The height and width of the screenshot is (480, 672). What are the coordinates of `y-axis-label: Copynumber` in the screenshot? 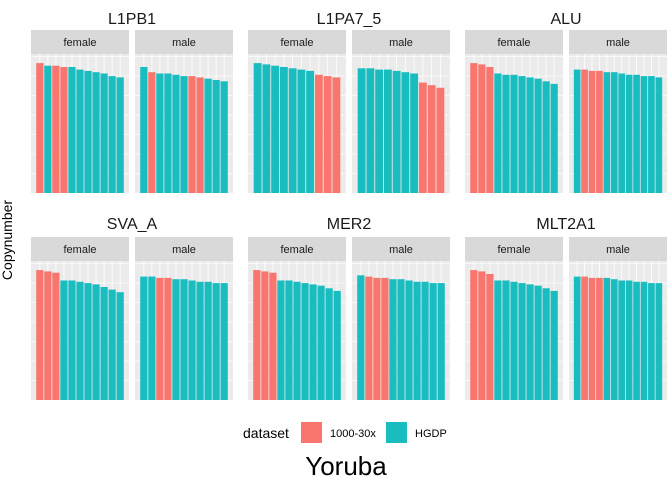 It's located at (7, 240).